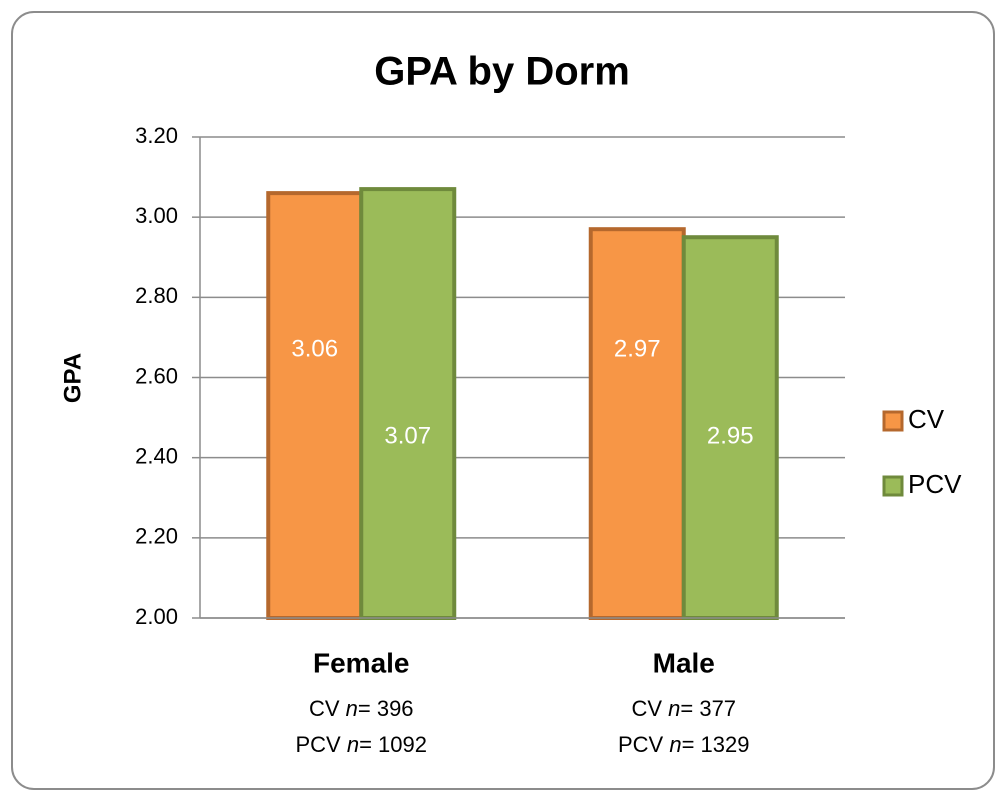 This screenshot has height=799, width=1003. What do you see at coordinates (935, 484) in the screenshot?
I see `legend-label: PCV` at bounding box center [935, 484].